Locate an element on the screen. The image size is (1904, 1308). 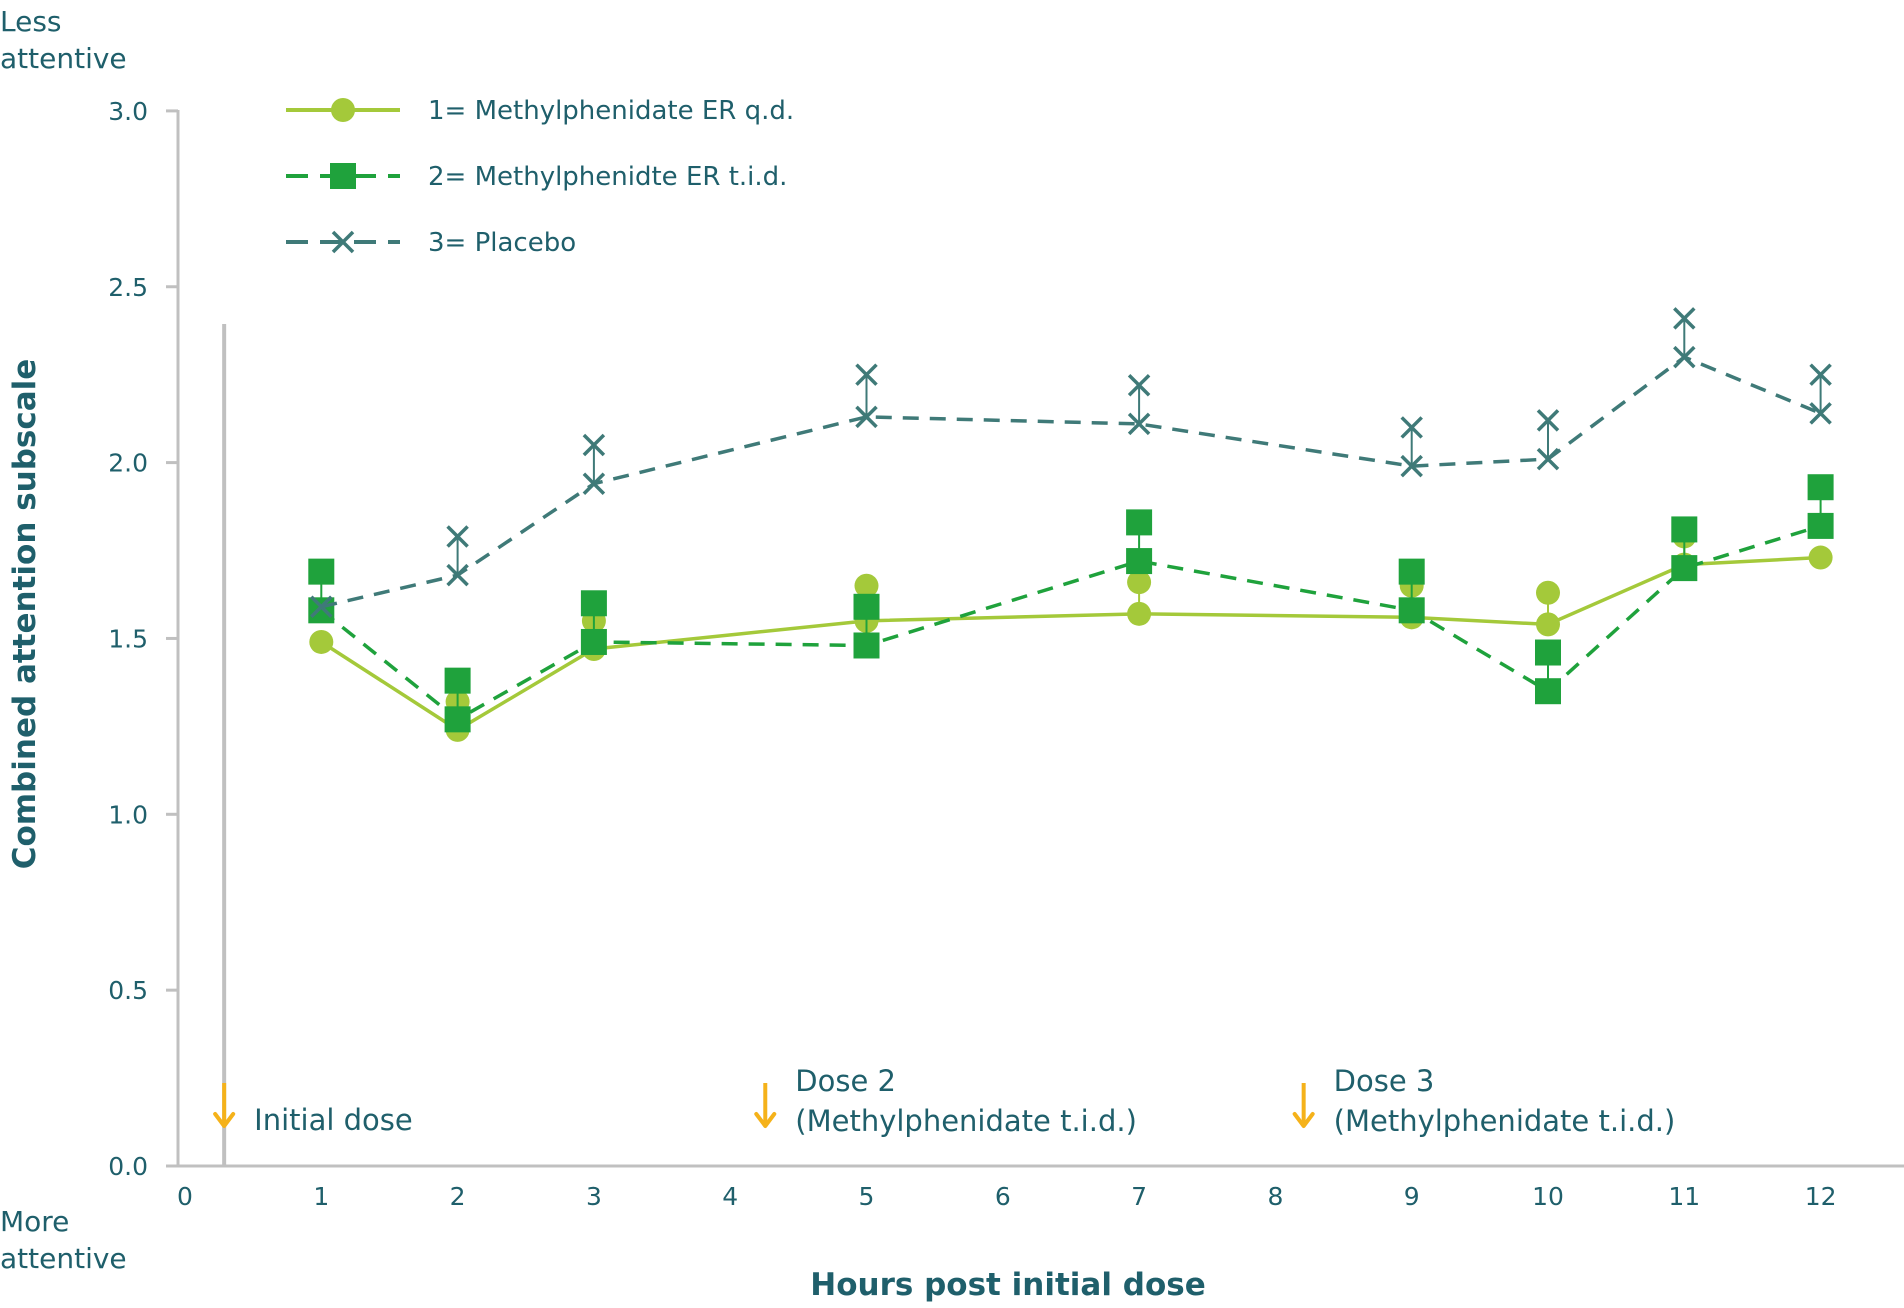
legend-label: 2= Methylphenidte ER t.i.d. is located at coordinates (607, 177).